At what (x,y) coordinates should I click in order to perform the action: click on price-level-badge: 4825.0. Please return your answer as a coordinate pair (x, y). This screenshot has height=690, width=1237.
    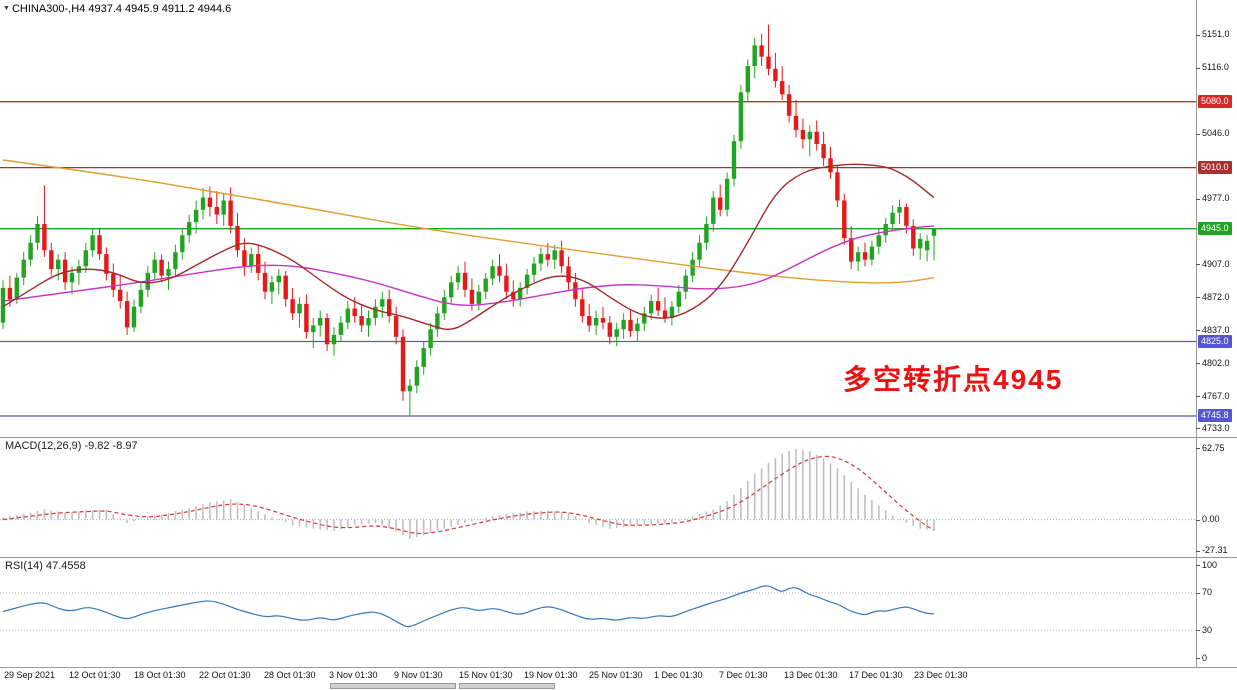
    Looking at the image, I should click on (1215, 341).